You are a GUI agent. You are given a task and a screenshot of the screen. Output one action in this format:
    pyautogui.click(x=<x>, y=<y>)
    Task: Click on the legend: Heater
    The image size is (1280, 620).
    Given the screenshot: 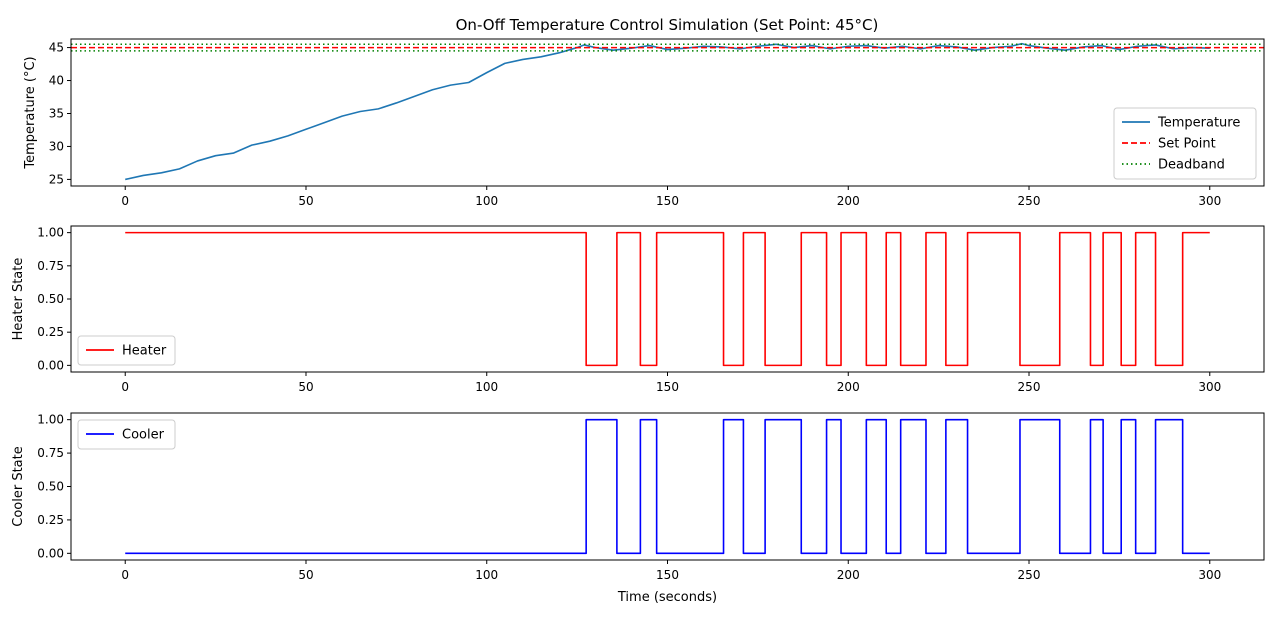 What is the action you would take?
    pyautogui.click(x=126, y=350)
    